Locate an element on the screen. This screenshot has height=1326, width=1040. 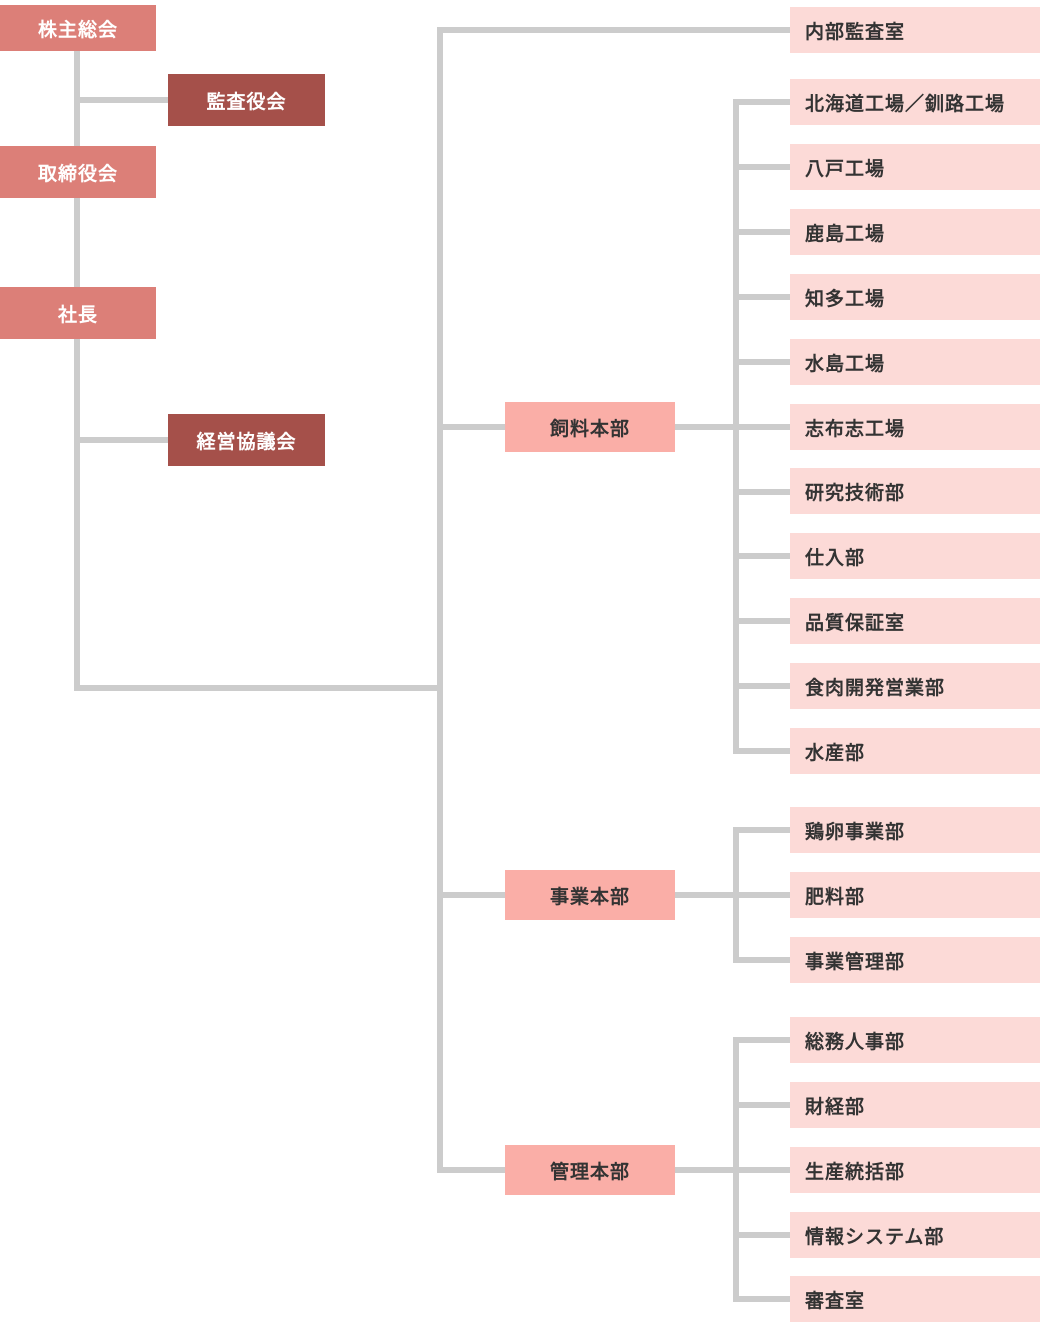
dept-hokkaido-kushiro-plant: 北海道工場／釧路工場 is located at coordinates (915, 102).